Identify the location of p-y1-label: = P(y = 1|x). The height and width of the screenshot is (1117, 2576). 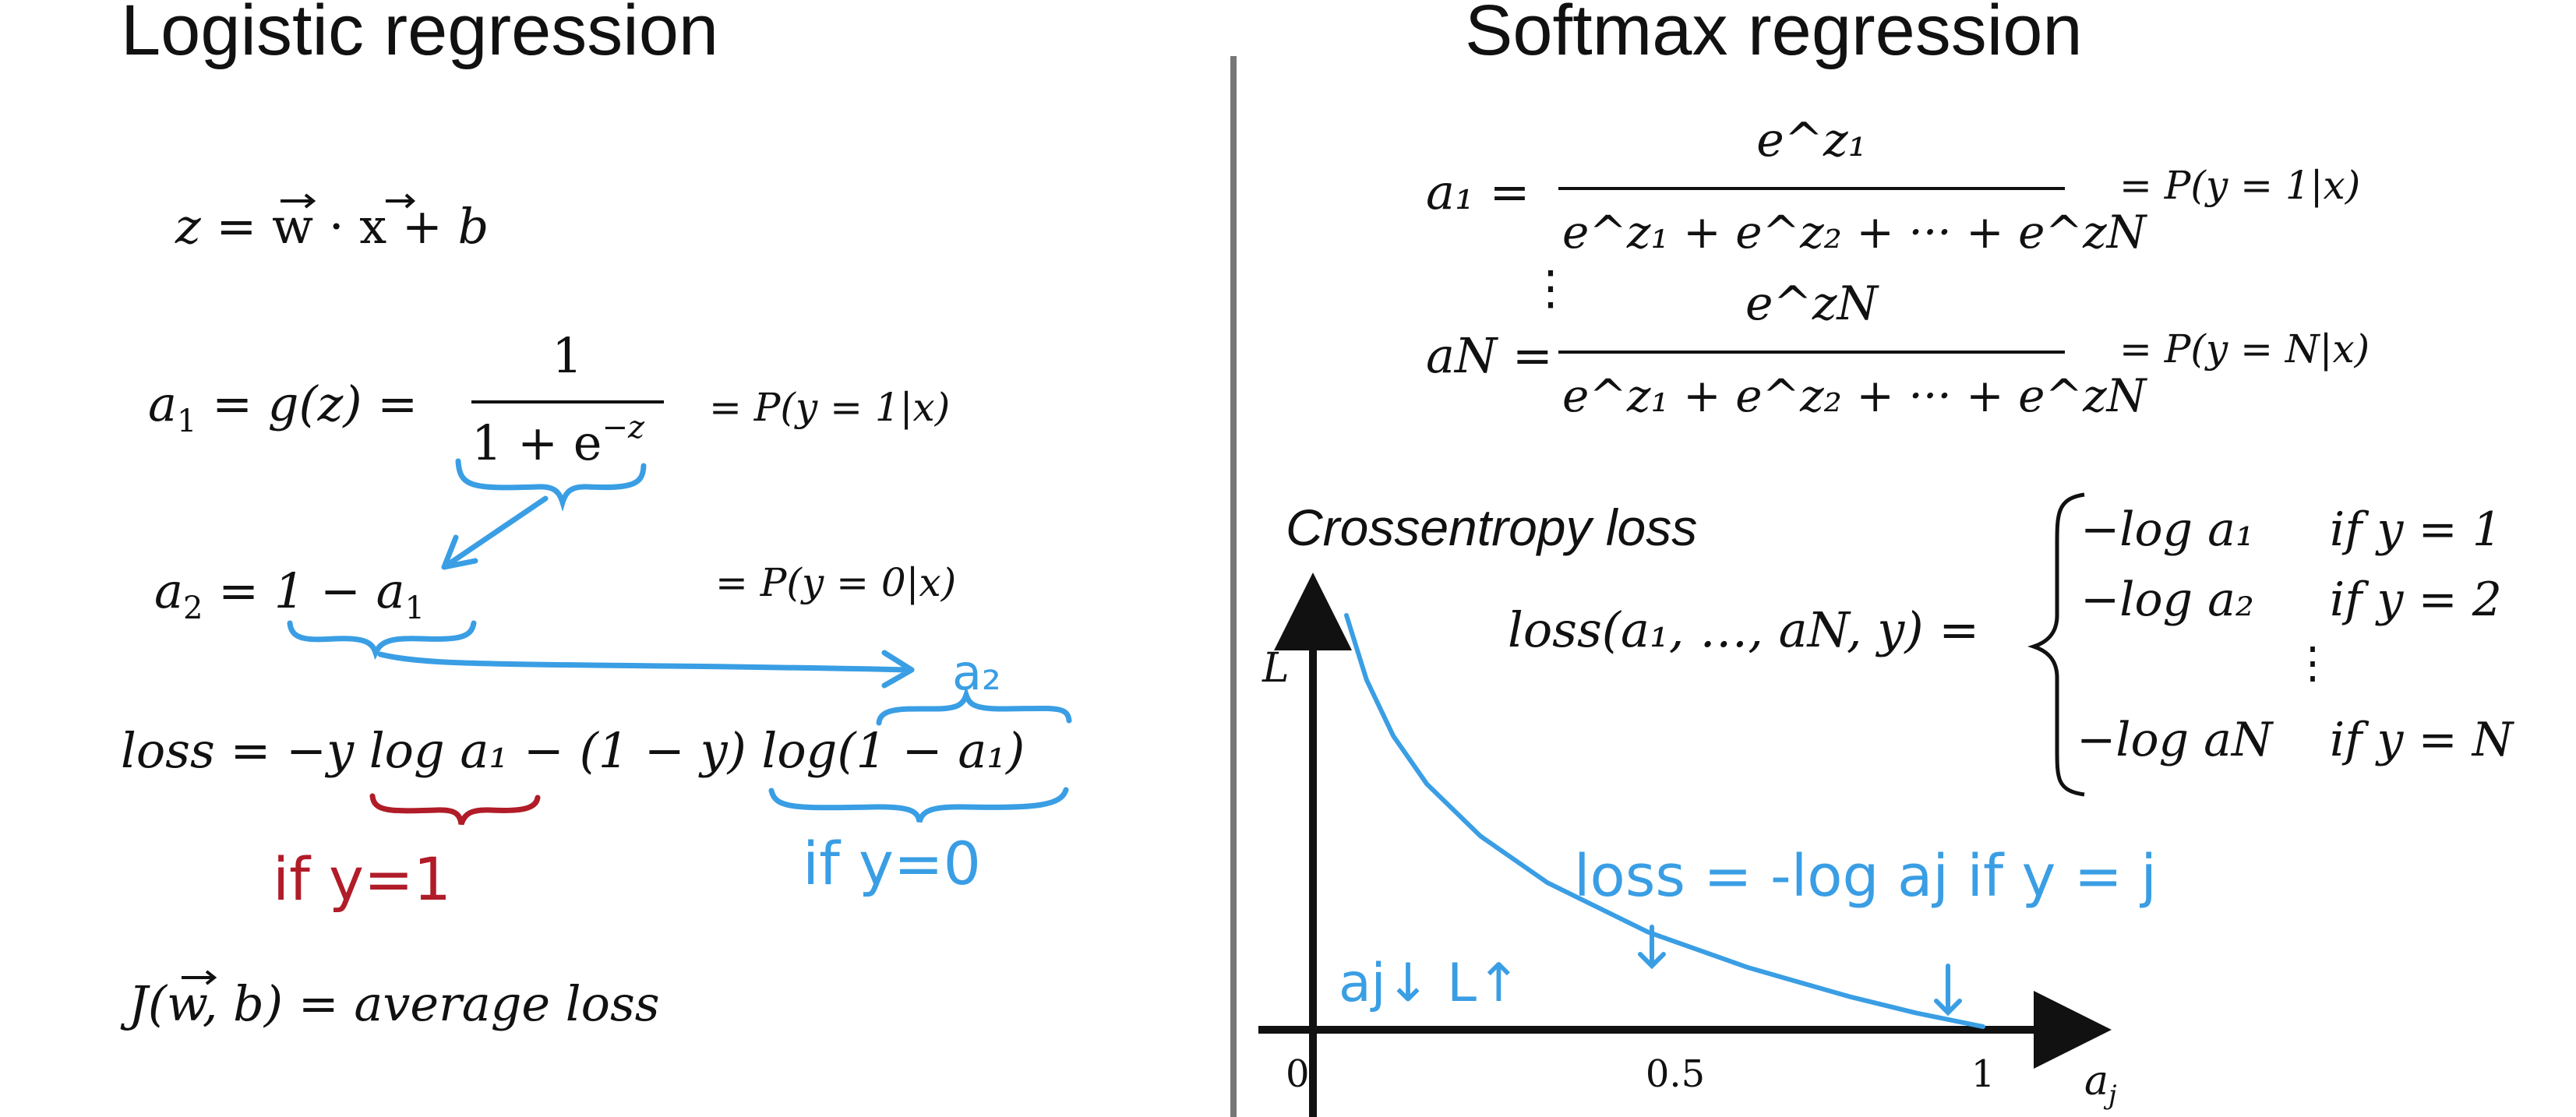
(829, 407).